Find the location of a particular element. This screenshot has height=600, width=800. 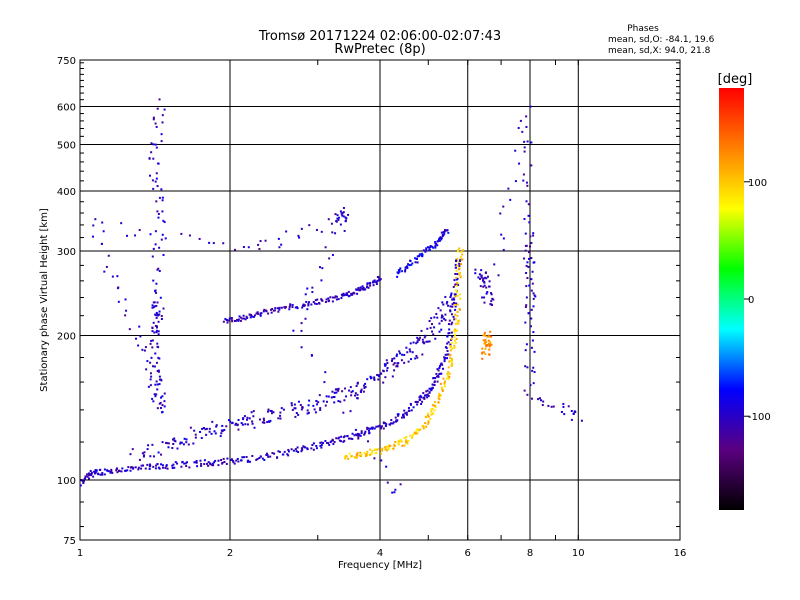

stats-line-x: mean, sd,X: 94.0, 21.8 is located at coordinates (659, 51).